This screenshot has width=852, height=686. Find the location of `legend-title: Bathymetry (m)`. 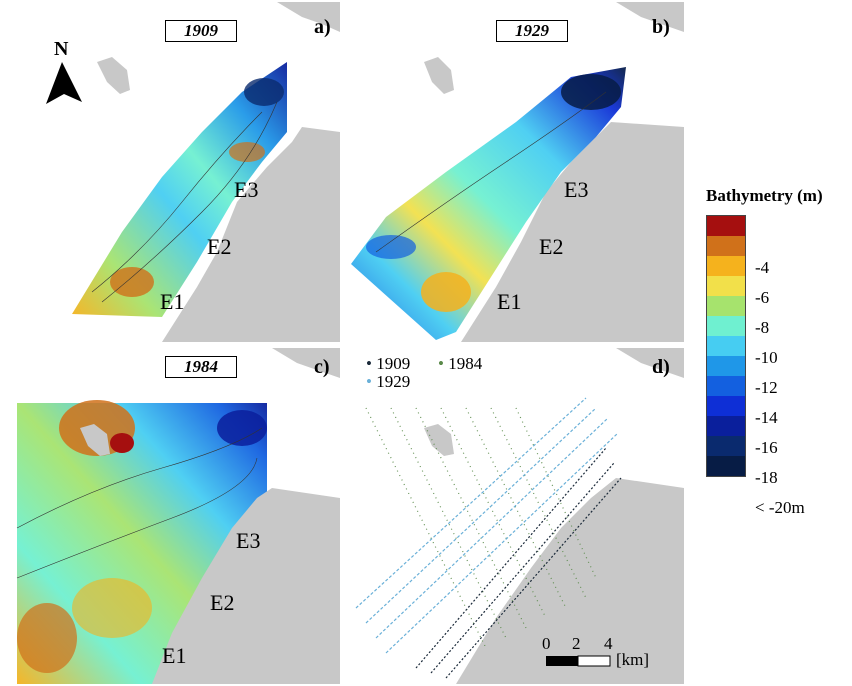

legend-title: Bathymetry (m) is located at coordinates (764, 195).